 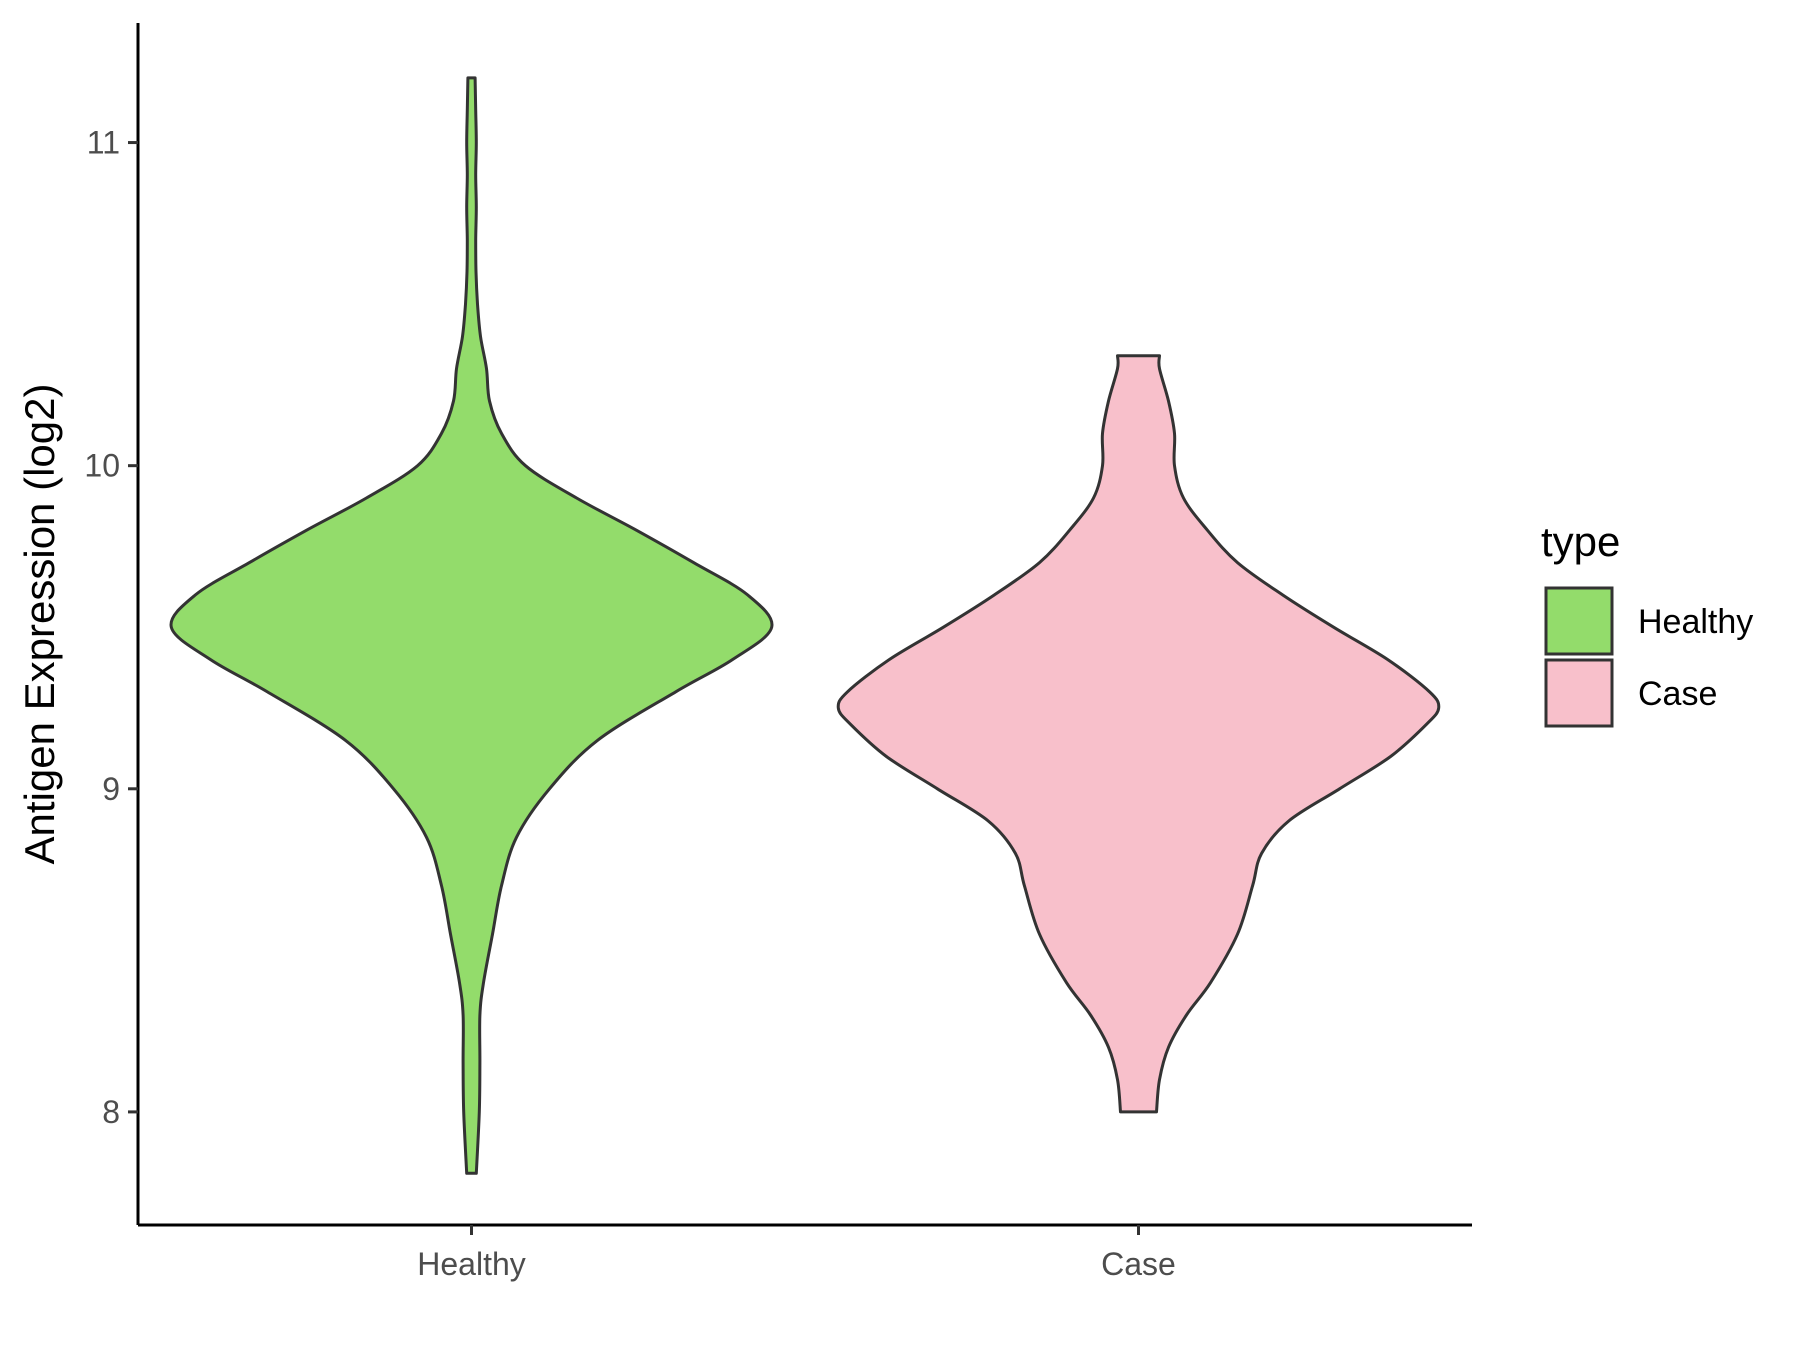 I want to click on legend-key-case, so click(x=1579, y=693).